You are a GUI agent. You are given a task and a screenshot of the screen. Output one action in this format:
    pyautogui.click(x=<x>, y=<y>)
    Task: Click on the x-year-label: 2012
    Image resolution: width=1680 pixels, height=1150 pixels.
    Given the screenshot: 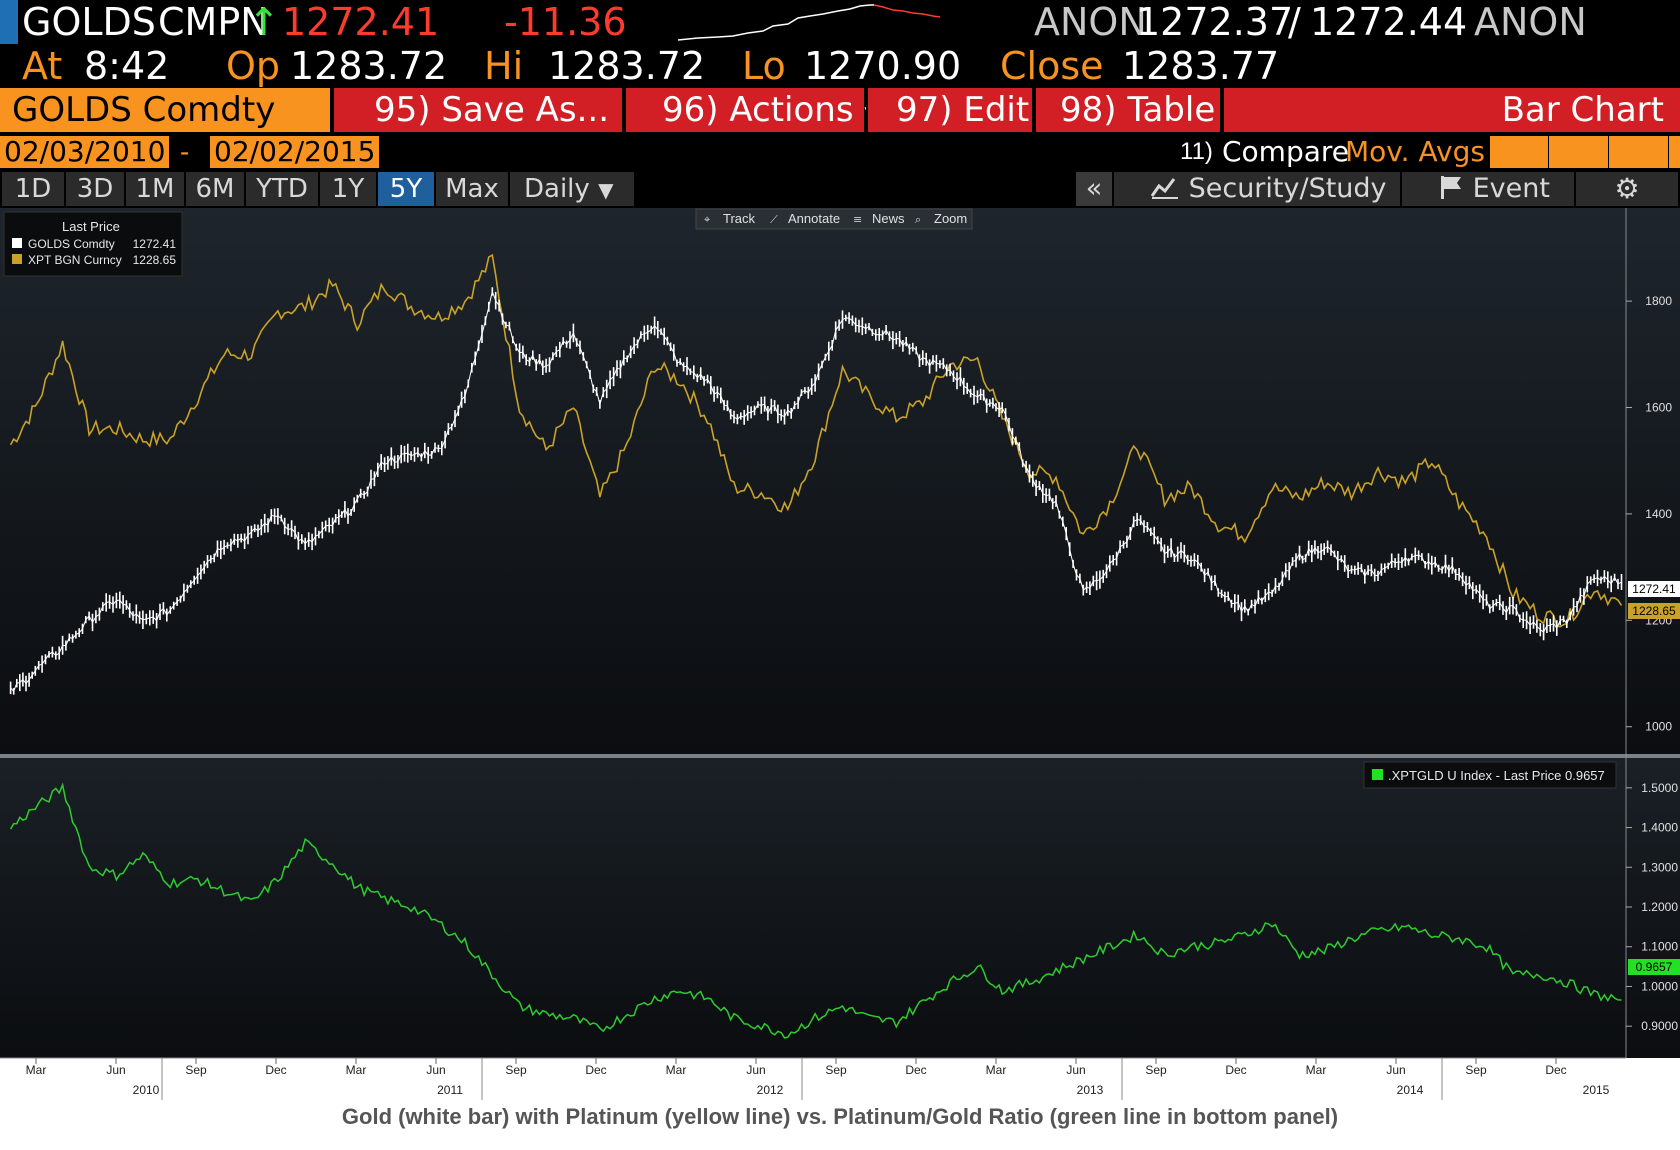 What is the action you would take?
    pyautogui.click(x=770, y=1090)
    